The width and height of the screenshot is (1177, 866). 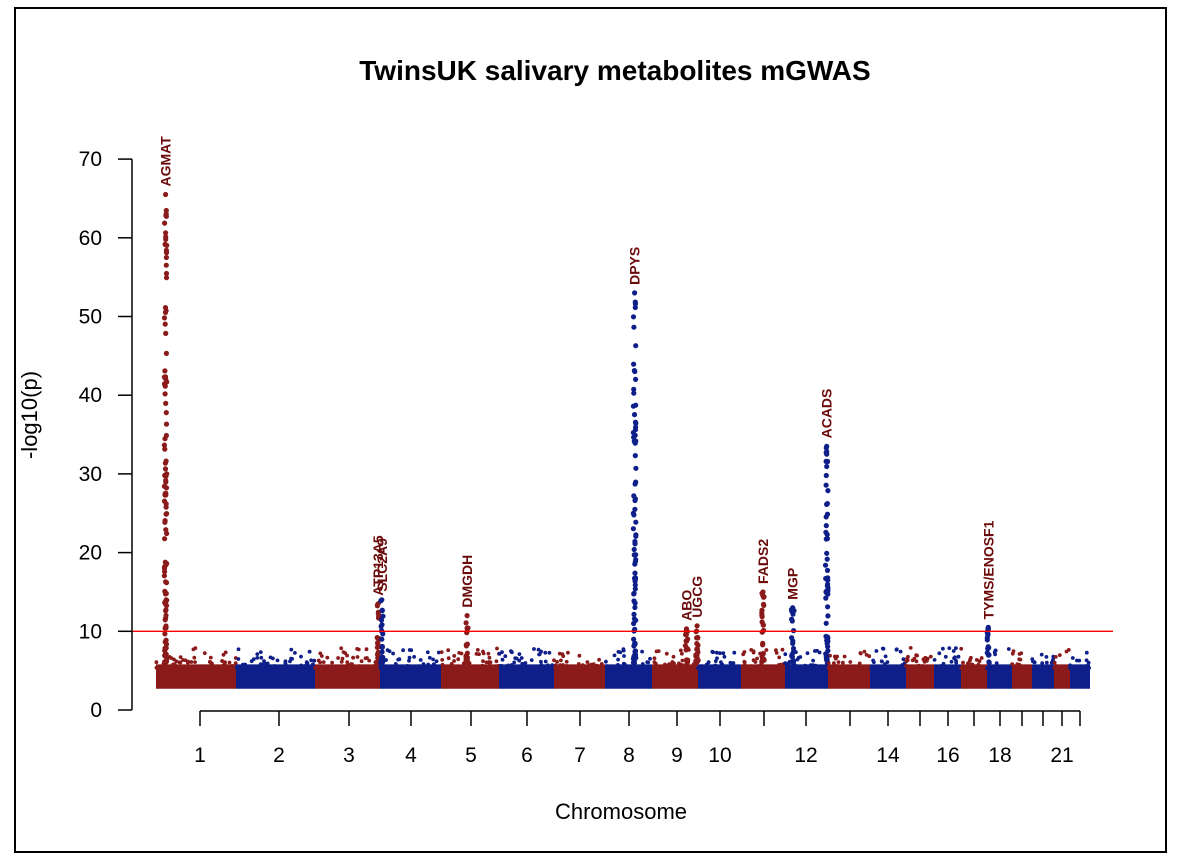 What do you see at coordinates (411, 755) in the screenshot?
I see `x-tick-label: 4` at bounding box center [411, 755].